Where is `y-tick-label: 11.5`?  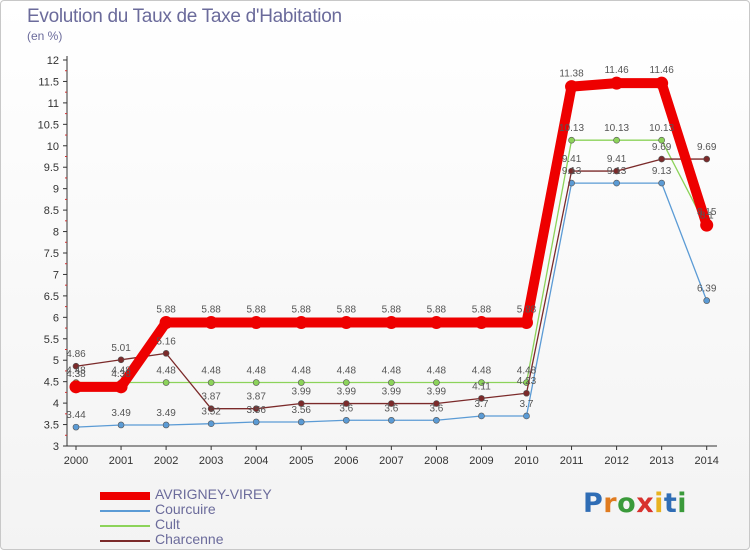
y-tick-label: 11.5 is located at coordinates (48, 82).